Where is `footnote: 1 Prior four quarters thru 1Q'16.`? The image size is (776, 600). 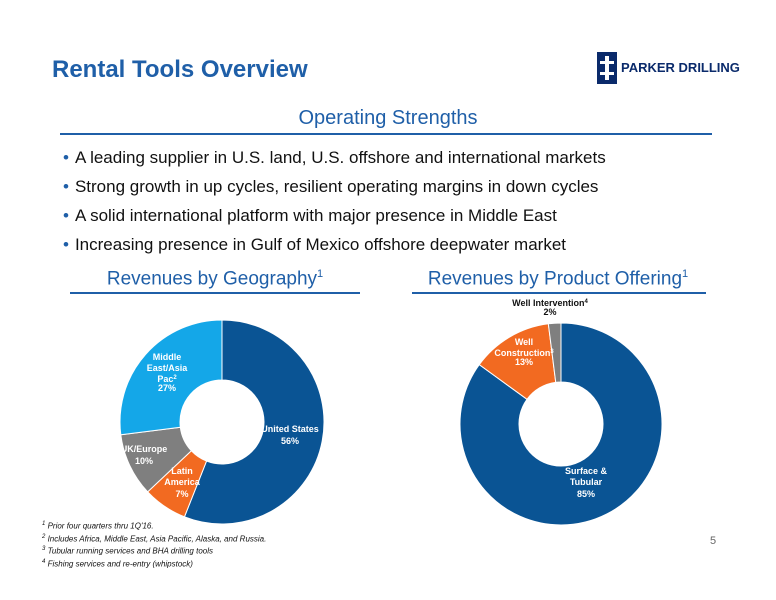
footnote: 1 Prior four quarters thru 1Q'16. is located at coordinates (98, 526).